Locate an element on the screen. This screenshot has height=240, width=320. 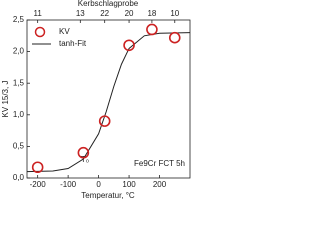
y-tick-label: 0,0 is located at coordinates (19, 177).